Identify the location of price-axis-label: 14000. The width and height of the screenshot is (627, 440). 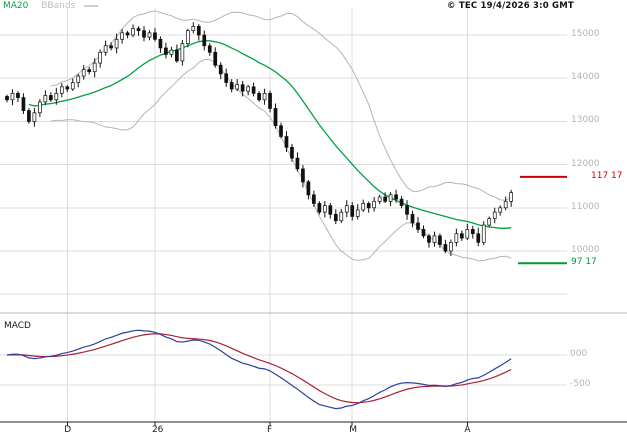
(585, 77).